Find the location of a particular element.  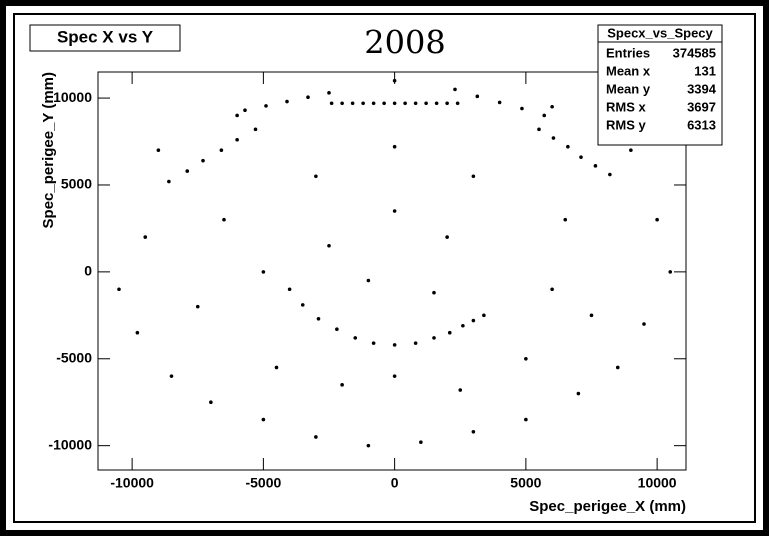

x-tick-label: 10000 is located at coordinates (657, 483).